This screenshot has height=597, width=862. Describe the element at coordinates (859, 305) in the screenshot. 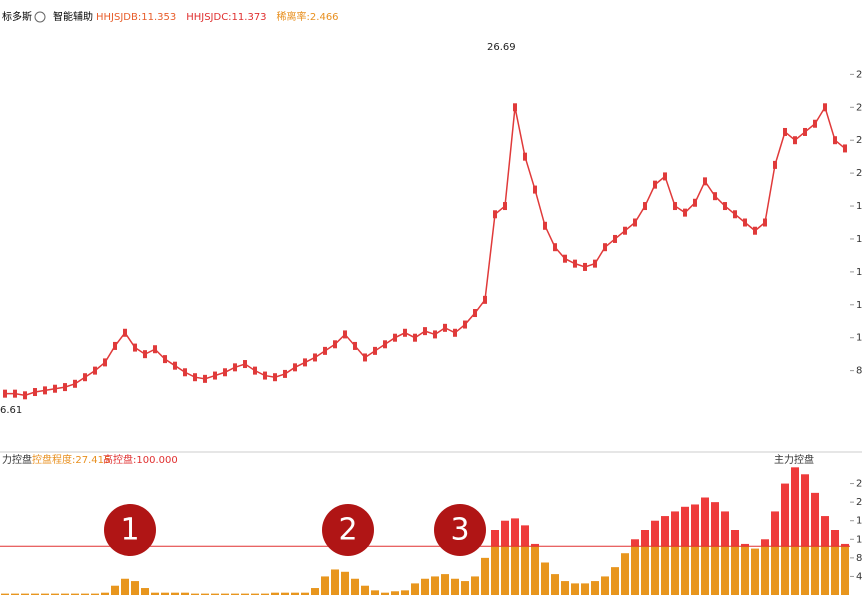

I see `y-tick-label: 12` at that location.